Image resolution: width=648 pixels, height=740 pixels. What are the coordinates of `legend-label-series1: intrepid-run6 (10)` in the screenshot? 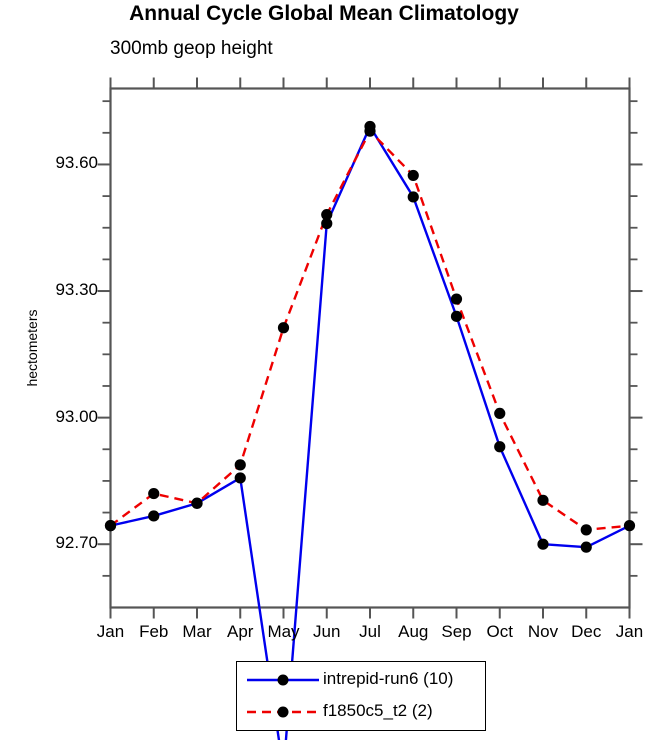 It's located at (388, 678).